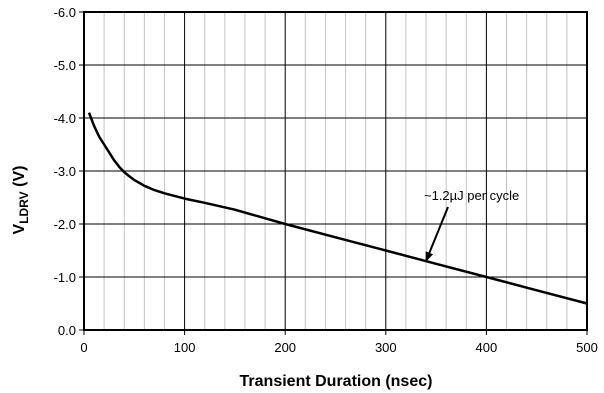  I want to click on x-tick-label: 100, so click(185, 347).